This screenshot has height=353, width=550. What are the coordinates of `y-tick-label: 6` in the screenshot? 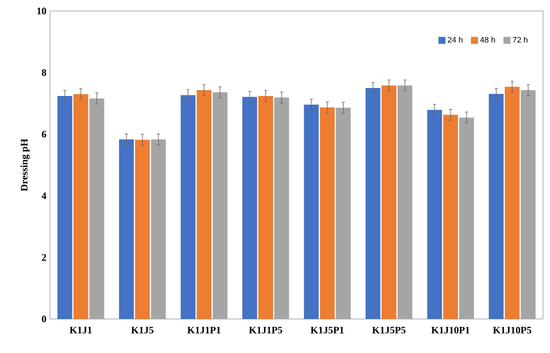 It's located at (44, 134).